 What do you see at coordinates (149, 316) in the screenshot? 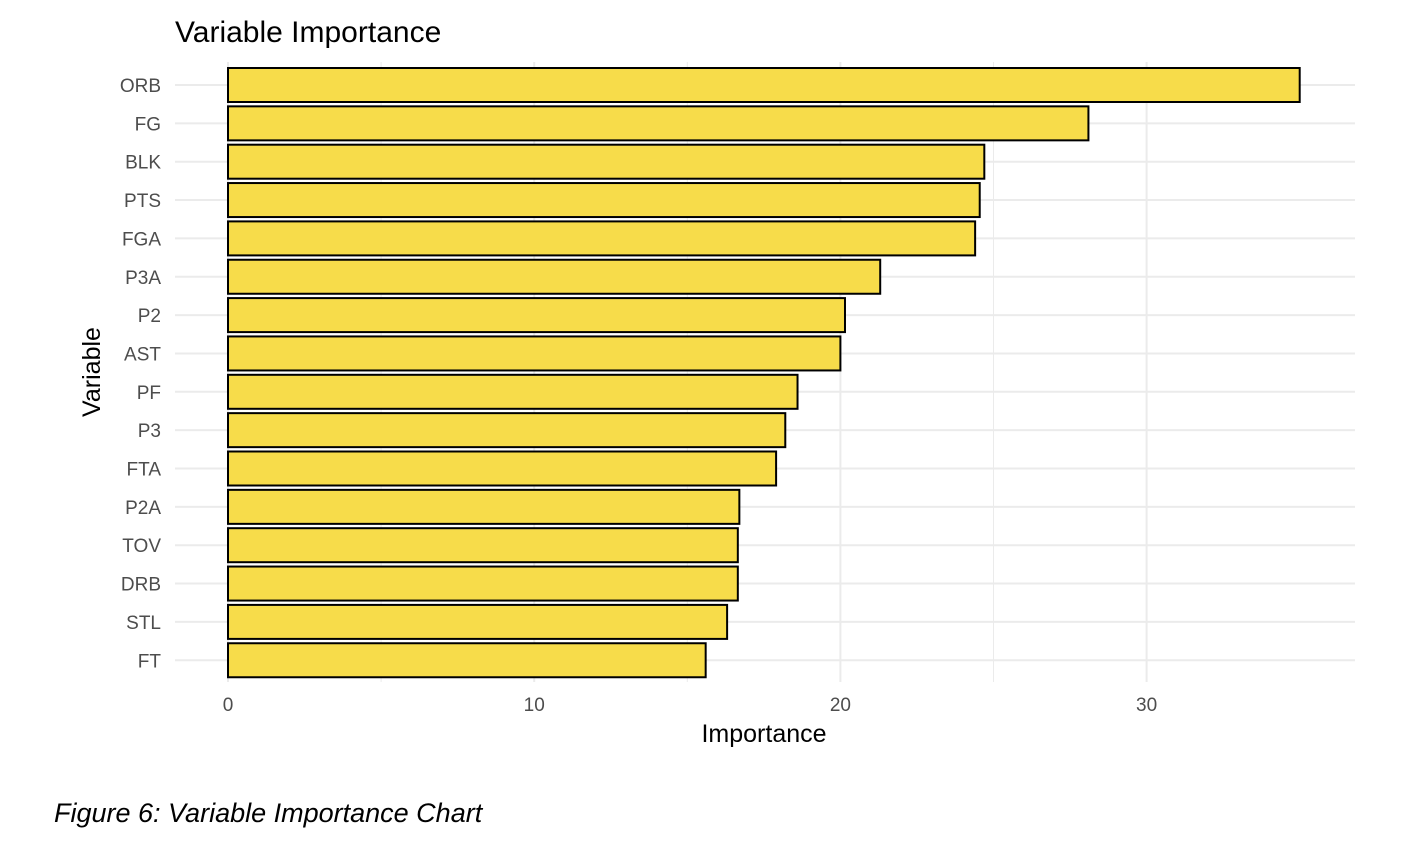
I see `y-tick-label: P2` at bounding box center [149, 316].